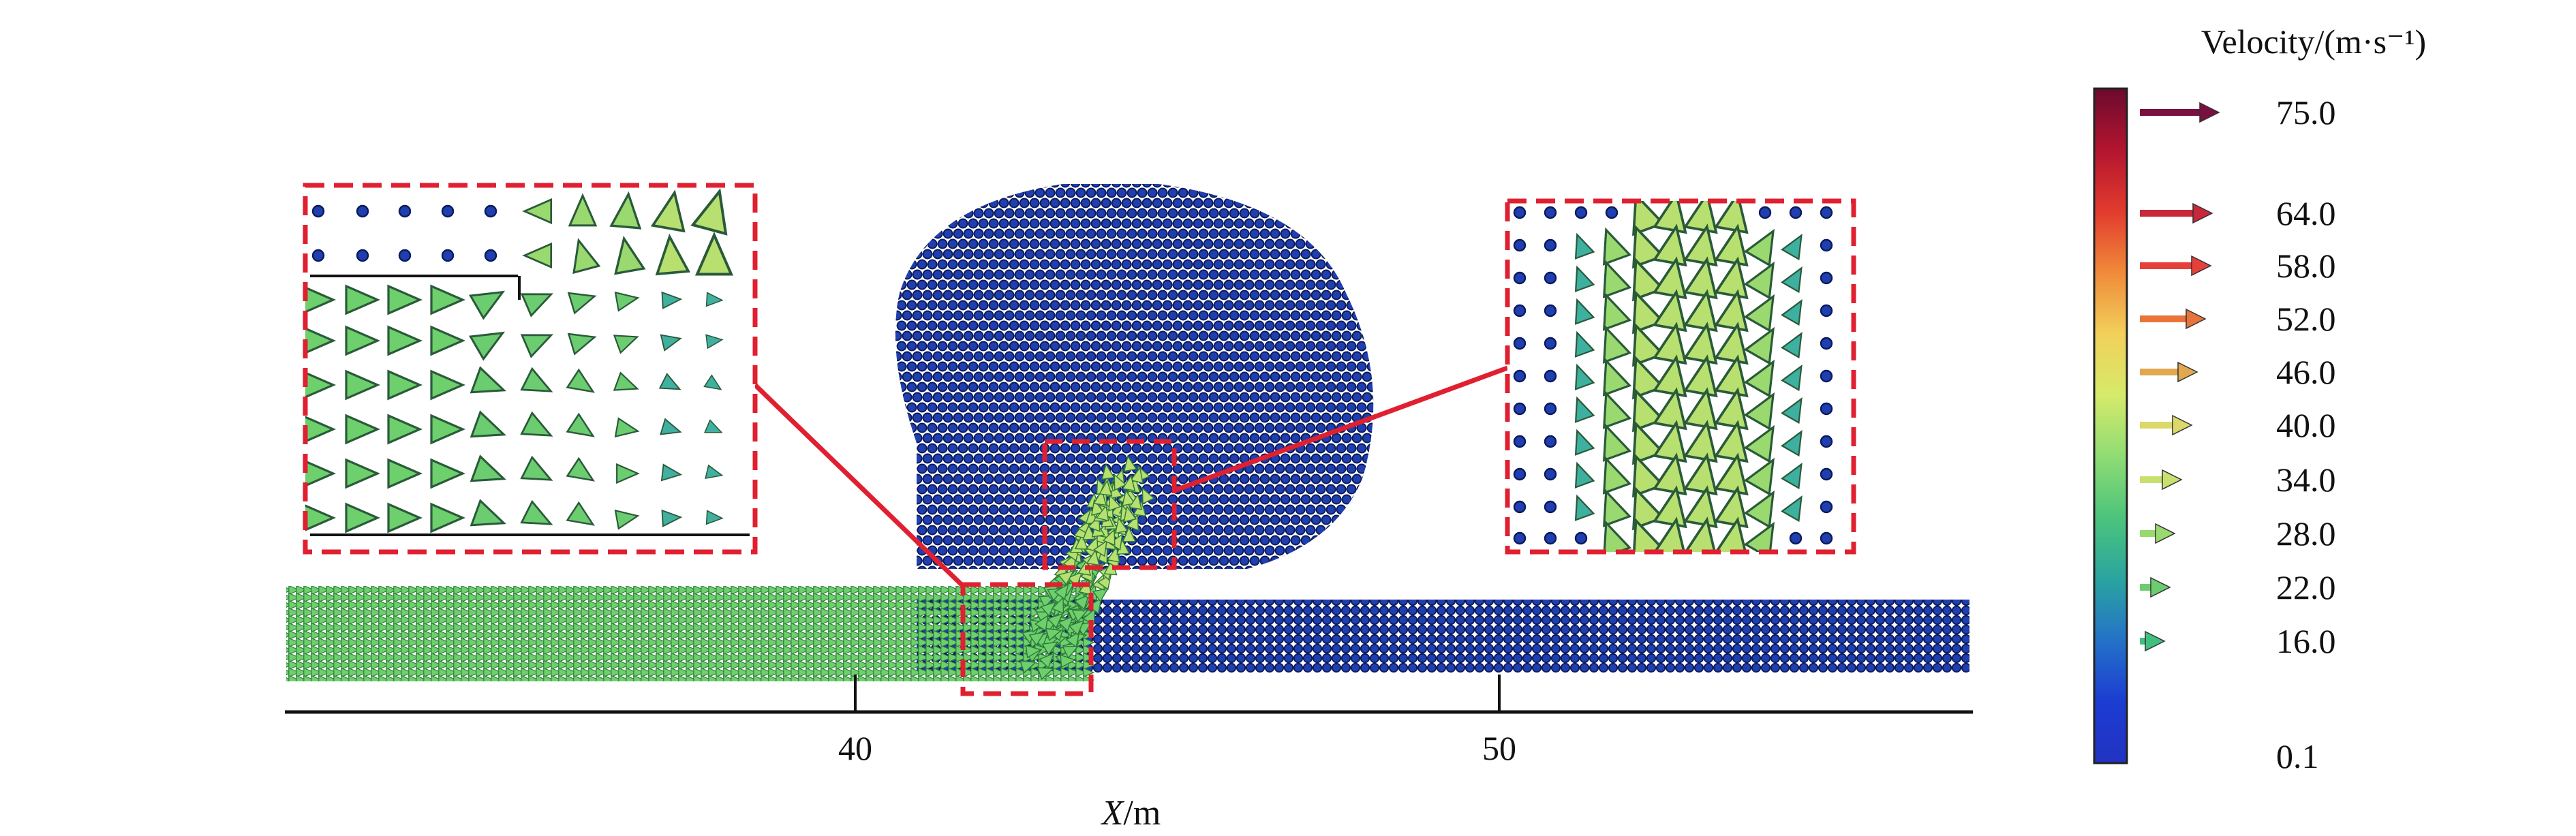  Describe the element at coordinates (2306, 533) in the screenshot. I see `colorbar-tick-label: 28.0` at that location.